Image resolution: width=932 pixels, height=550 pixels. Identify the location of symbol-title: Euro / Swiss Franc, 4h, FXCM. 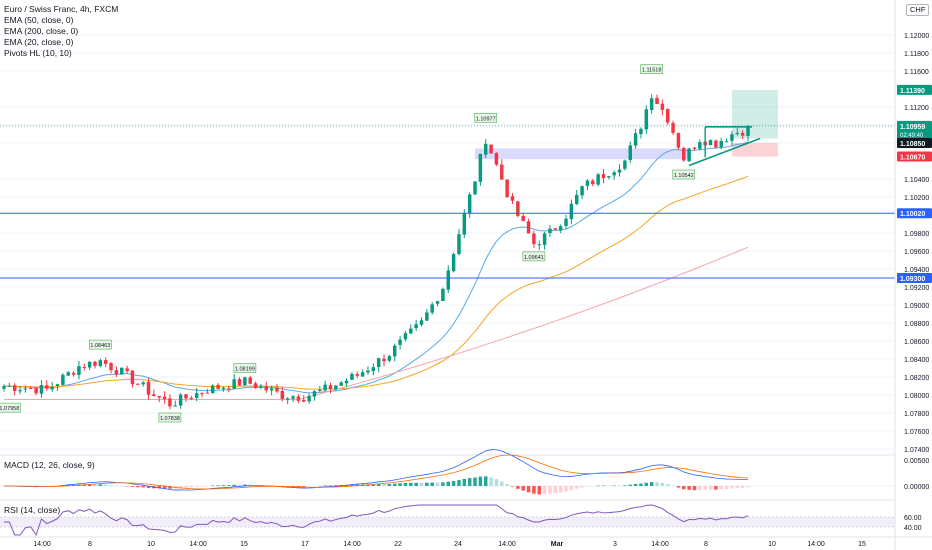
(61, 9).